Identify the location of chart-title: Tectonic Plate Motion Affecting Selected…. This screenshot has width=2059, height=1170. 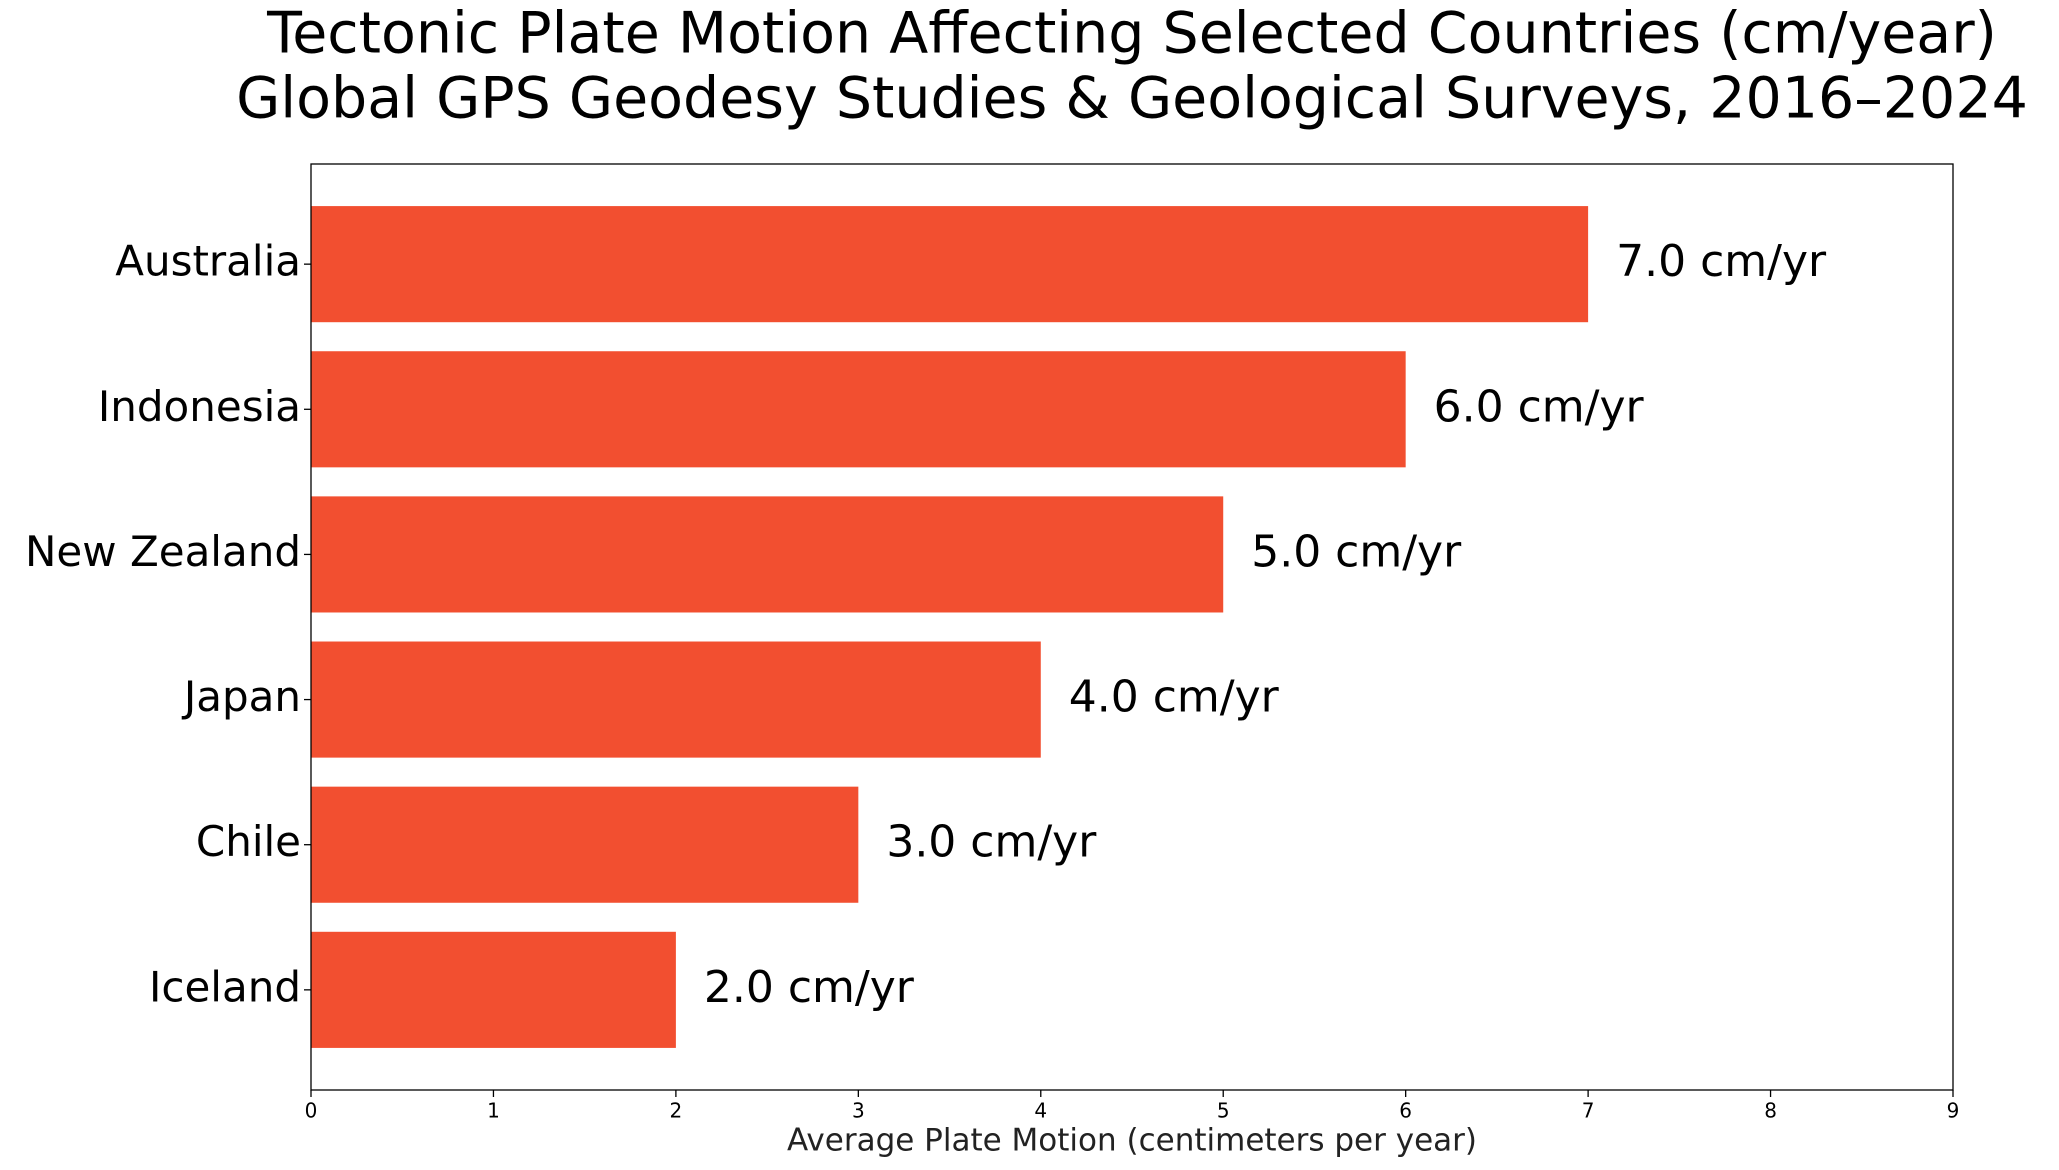
(1131, 34).